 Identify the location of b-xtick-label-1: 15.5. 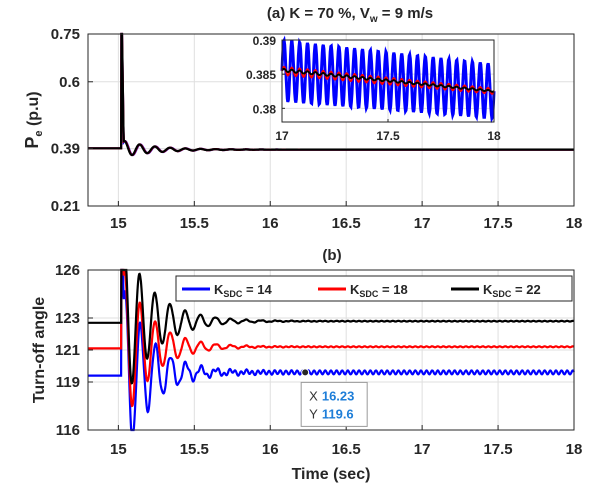
(194, 449).